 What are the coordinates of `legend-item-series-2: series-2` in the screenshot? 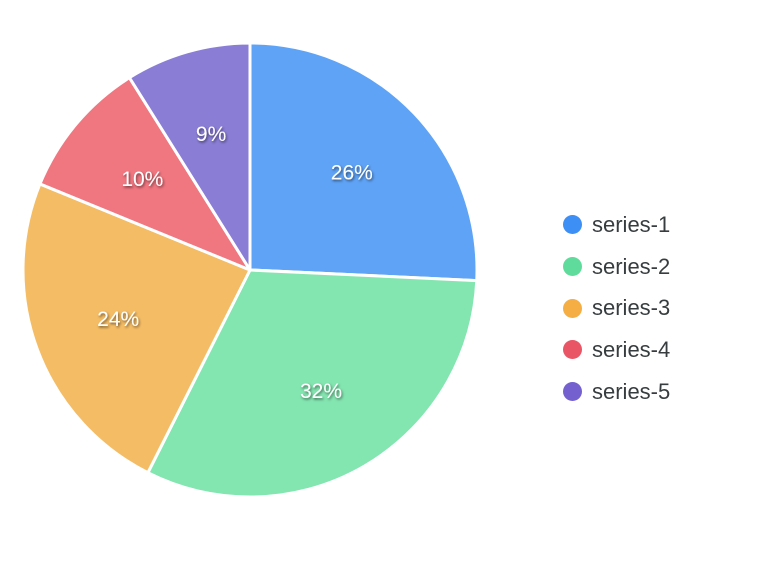 It's located at (616, 267).